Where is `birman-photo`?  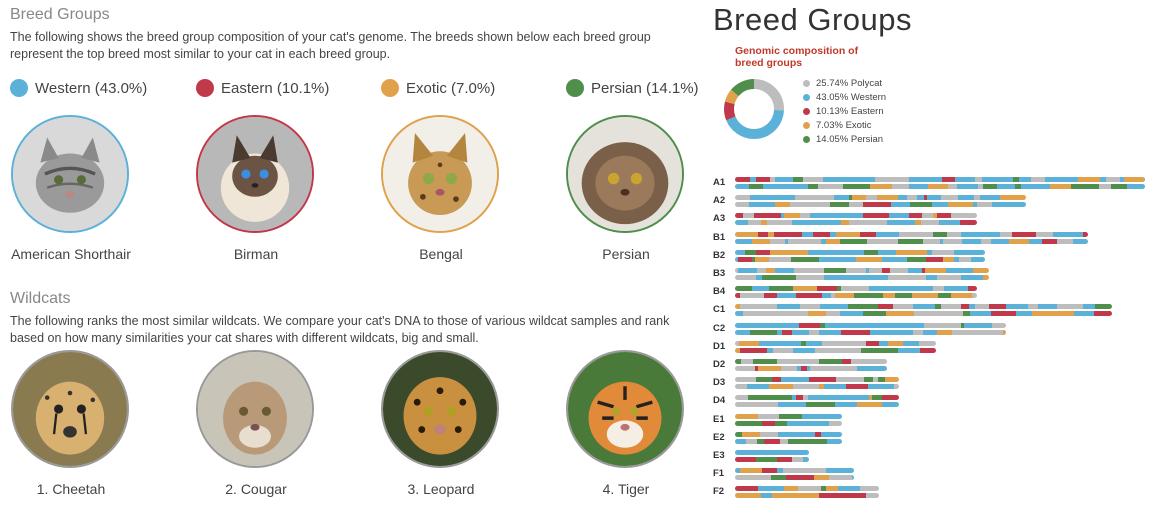
birman-photo is located at coordinates (255, 174).